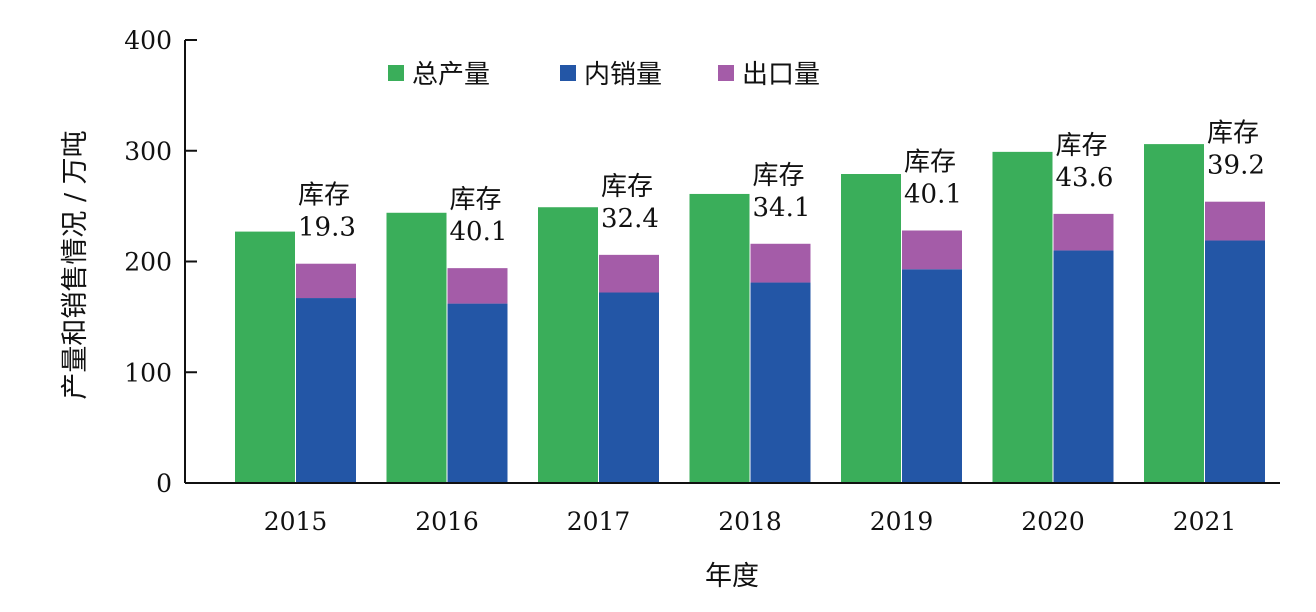 The width and height of the screenshot is (1316, 612). What do you see at coordinates (447, 521) in the screenshot?
I see `x-tick-label-2016: 2016` at bounding box center [447, 521].